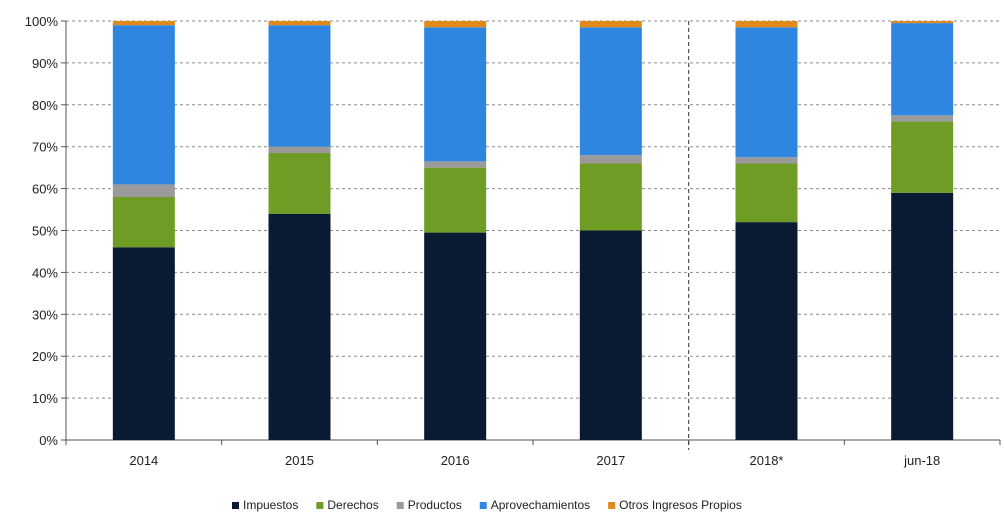 This screenshot has height=525, width=1005. I want to click on legend-label: Derechos, so click(352, 505).